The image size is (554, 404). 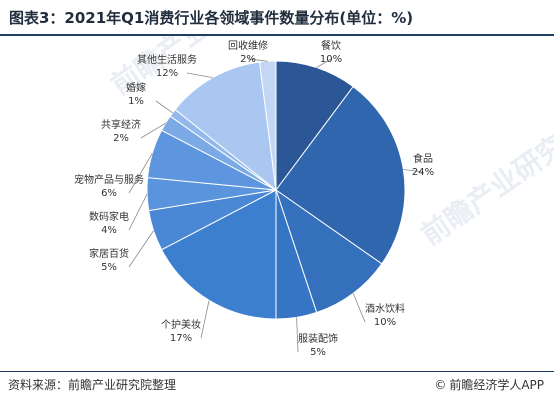 I want to click on slice-value-label: 12%, so click(x=167, y=73).